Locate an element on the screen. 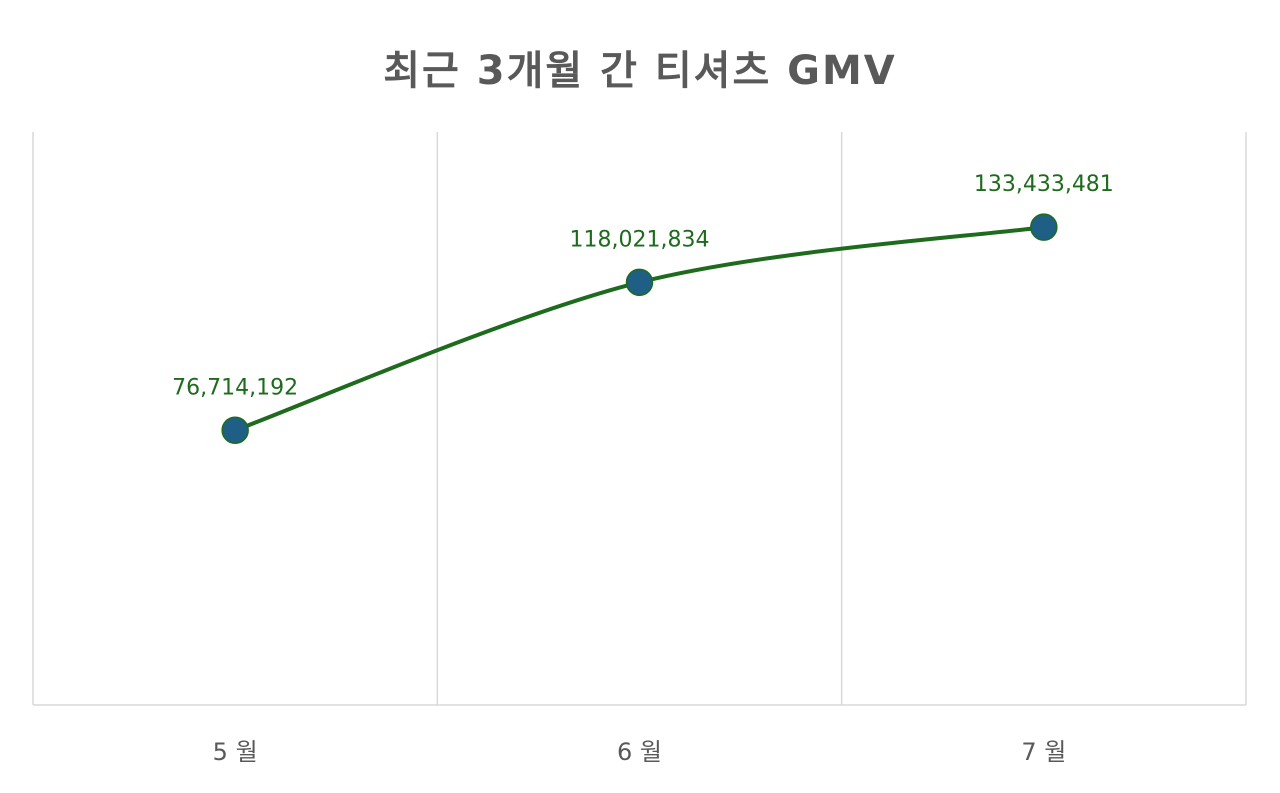  x-axis-ticks: 5 월 6 월 7 월 is located at coordinates (640, 752).